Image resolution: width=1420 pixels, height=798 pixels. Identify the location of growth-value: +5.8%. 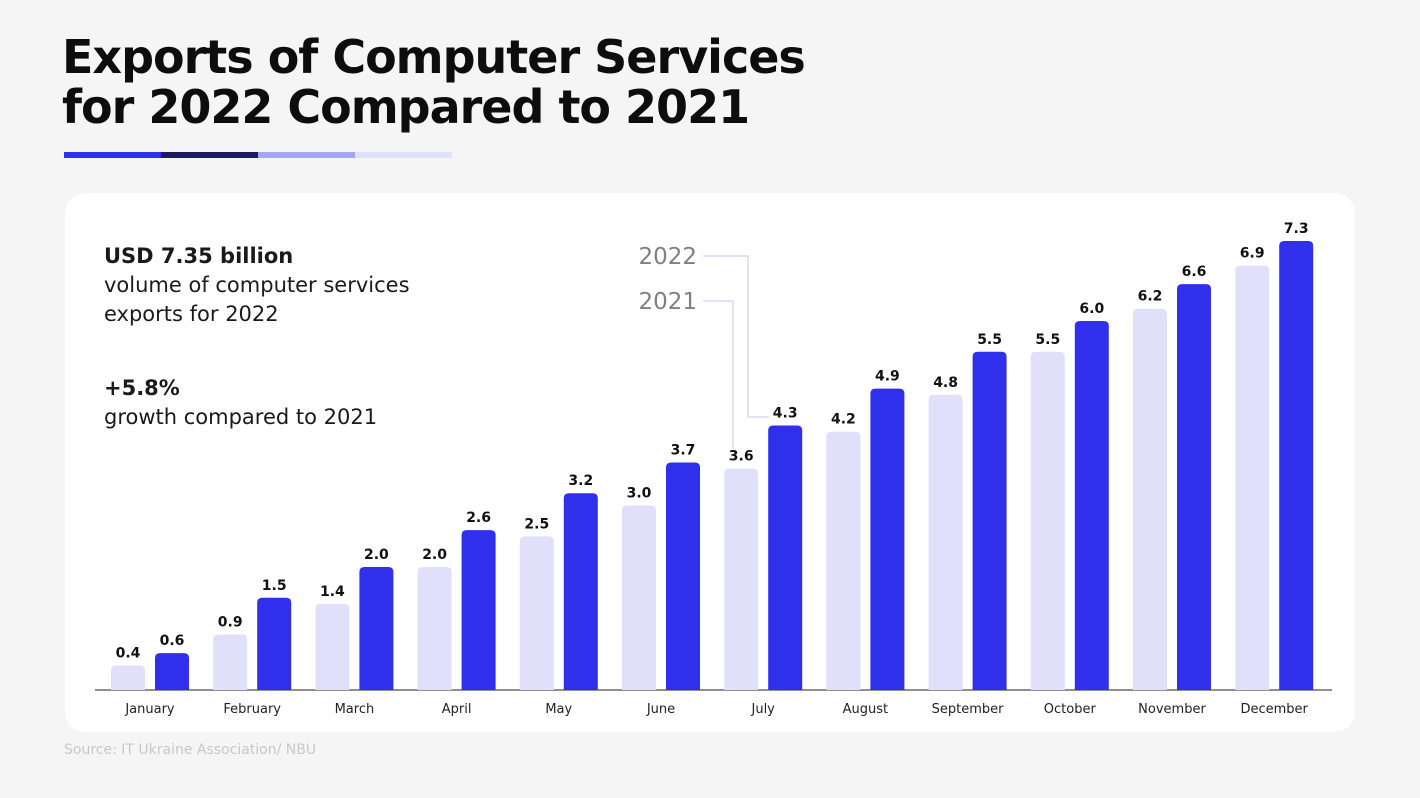
(142, 388).